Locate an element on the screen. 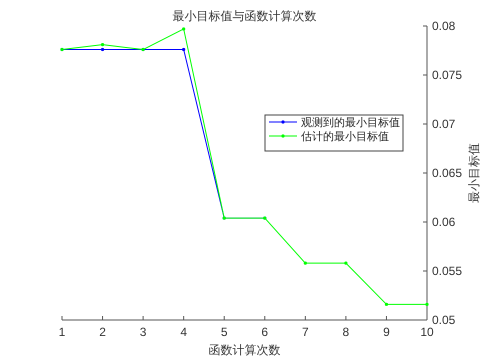  x-tick-label: 1 is located at coordinates (62, 332).